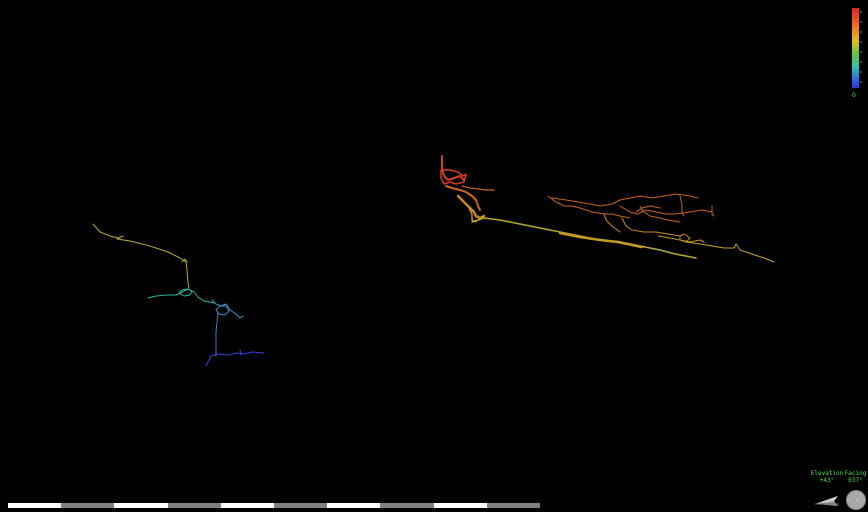  What do you see at coordinates (861, 47) in the screenshot?
I see `legend-ticks` at bounding box center [861, 47].